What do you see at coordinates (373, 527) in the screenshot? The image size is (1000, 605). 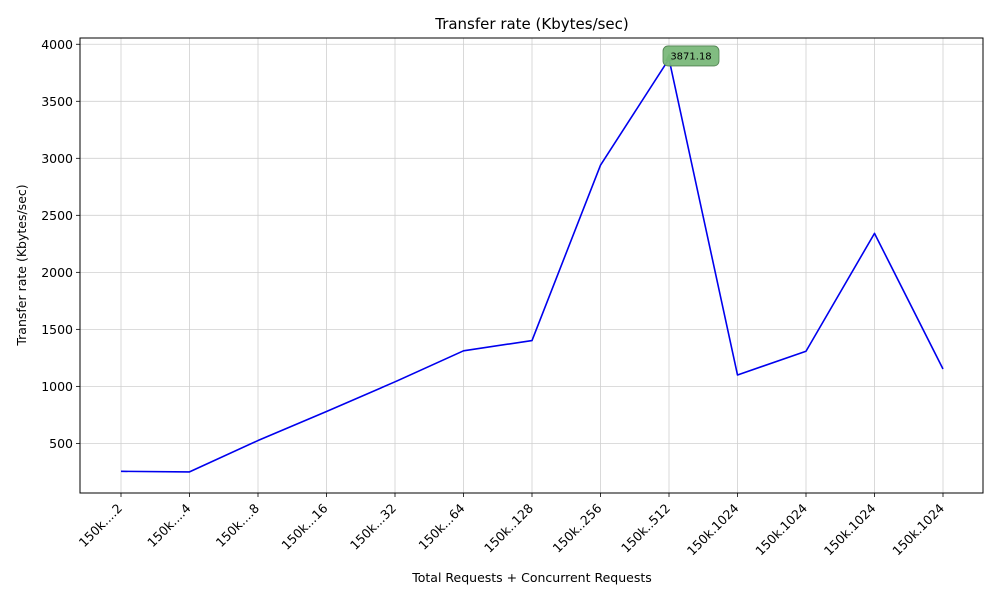 I see `x-tick-label: 150k...32` at bounding box center [373, 527].